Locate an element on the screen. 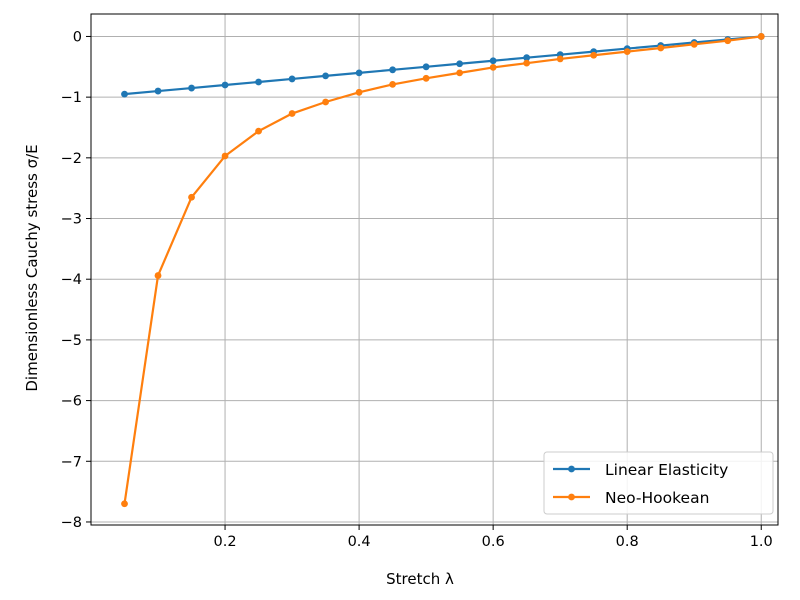 This screenshot has width=800, height=600. series-line is located at coordinates (443, 65).